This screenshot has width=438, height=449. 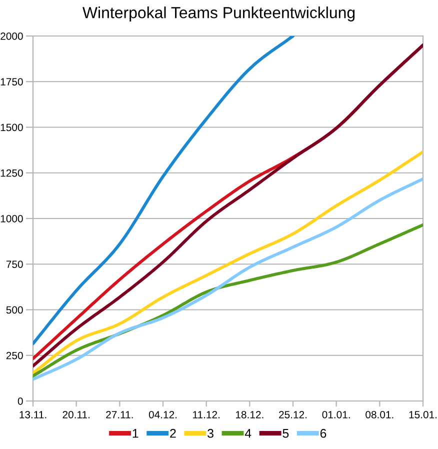 I want to click on y-tick-label: 500, so click(x=14, y=310).